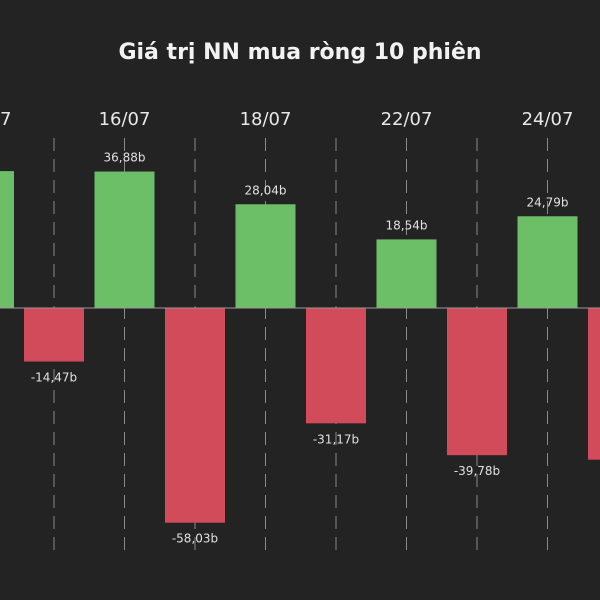 The width and height of the screenshot is (600, 600). Describe the element at coordinates (336, 439) in the screenshot. I see `data-label: -31,17b` at that location.